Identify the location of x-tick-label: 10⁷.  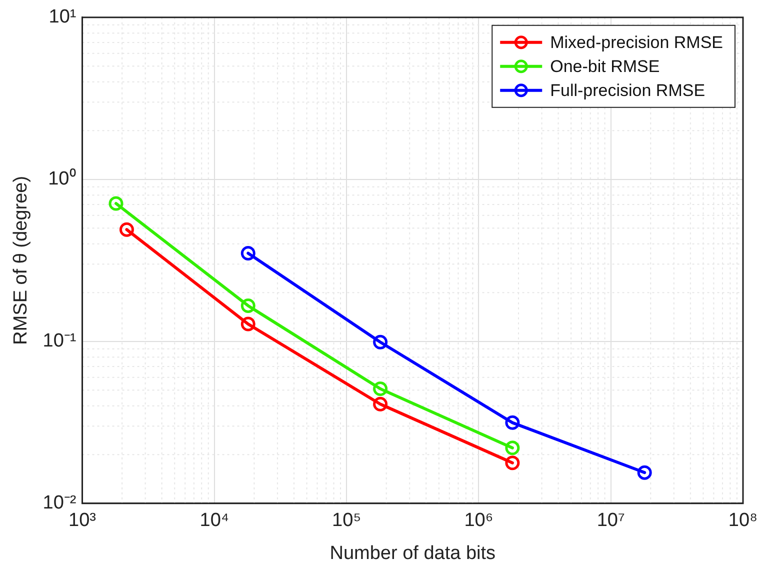
(610, 521).